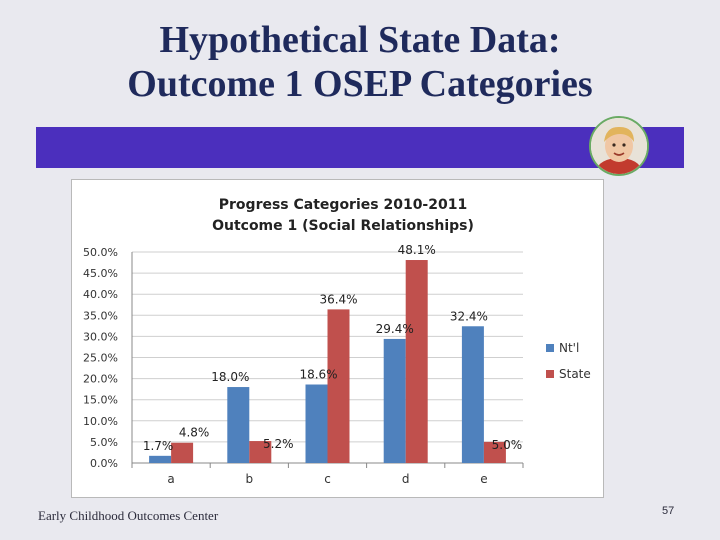 The image size is (720, 540). Describe the element at coordinates (472, 394) in the screenshot. I see `bar-natl-e` at that location.